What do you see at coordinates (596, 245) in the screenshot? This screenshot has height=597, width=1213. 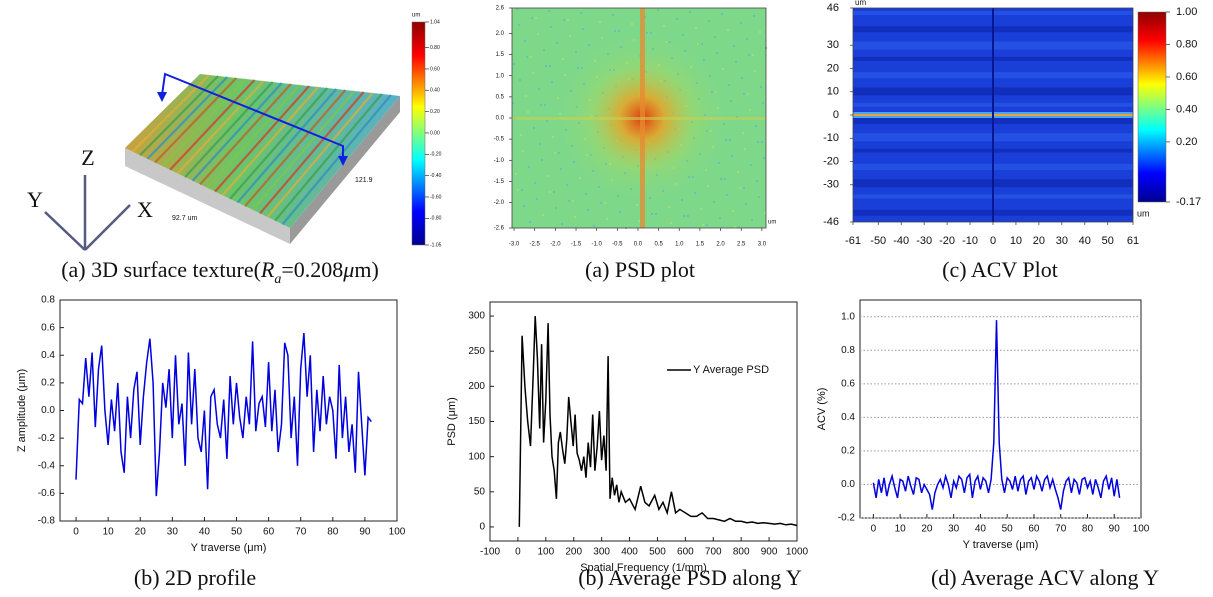 I see `x-tick-label: -1.0` at bounding box center [596, 245].